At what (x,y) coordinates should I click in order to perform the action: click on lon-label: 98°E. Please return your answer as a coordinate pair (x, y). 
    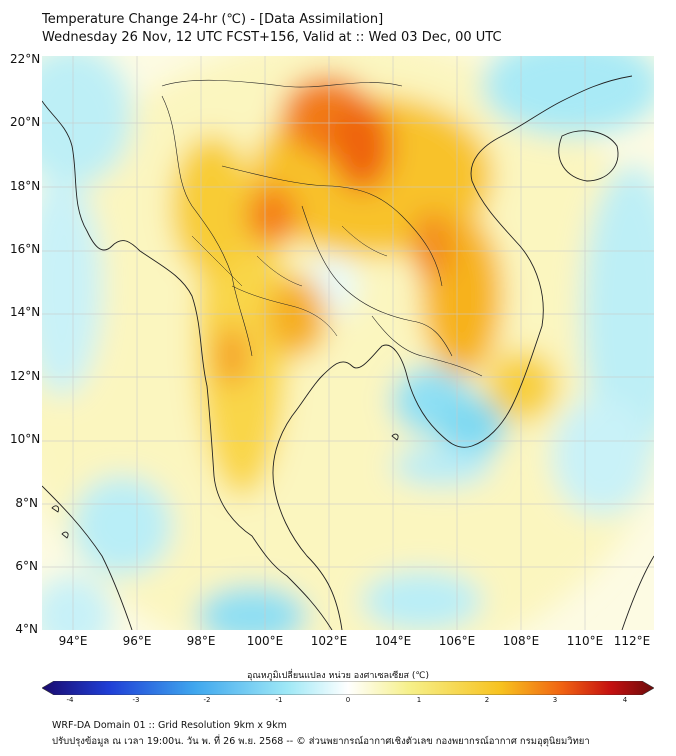
    Looking at the image, I should click on (201, 641).